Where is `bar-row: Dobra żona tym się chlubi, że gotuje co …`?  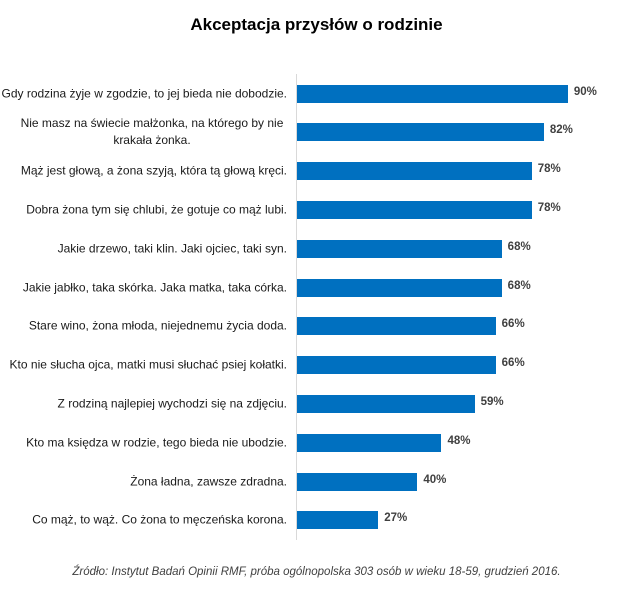
bar-row: Dobra żona tym się chlubi, że gotuje co … is located at coordinates (316, 210).